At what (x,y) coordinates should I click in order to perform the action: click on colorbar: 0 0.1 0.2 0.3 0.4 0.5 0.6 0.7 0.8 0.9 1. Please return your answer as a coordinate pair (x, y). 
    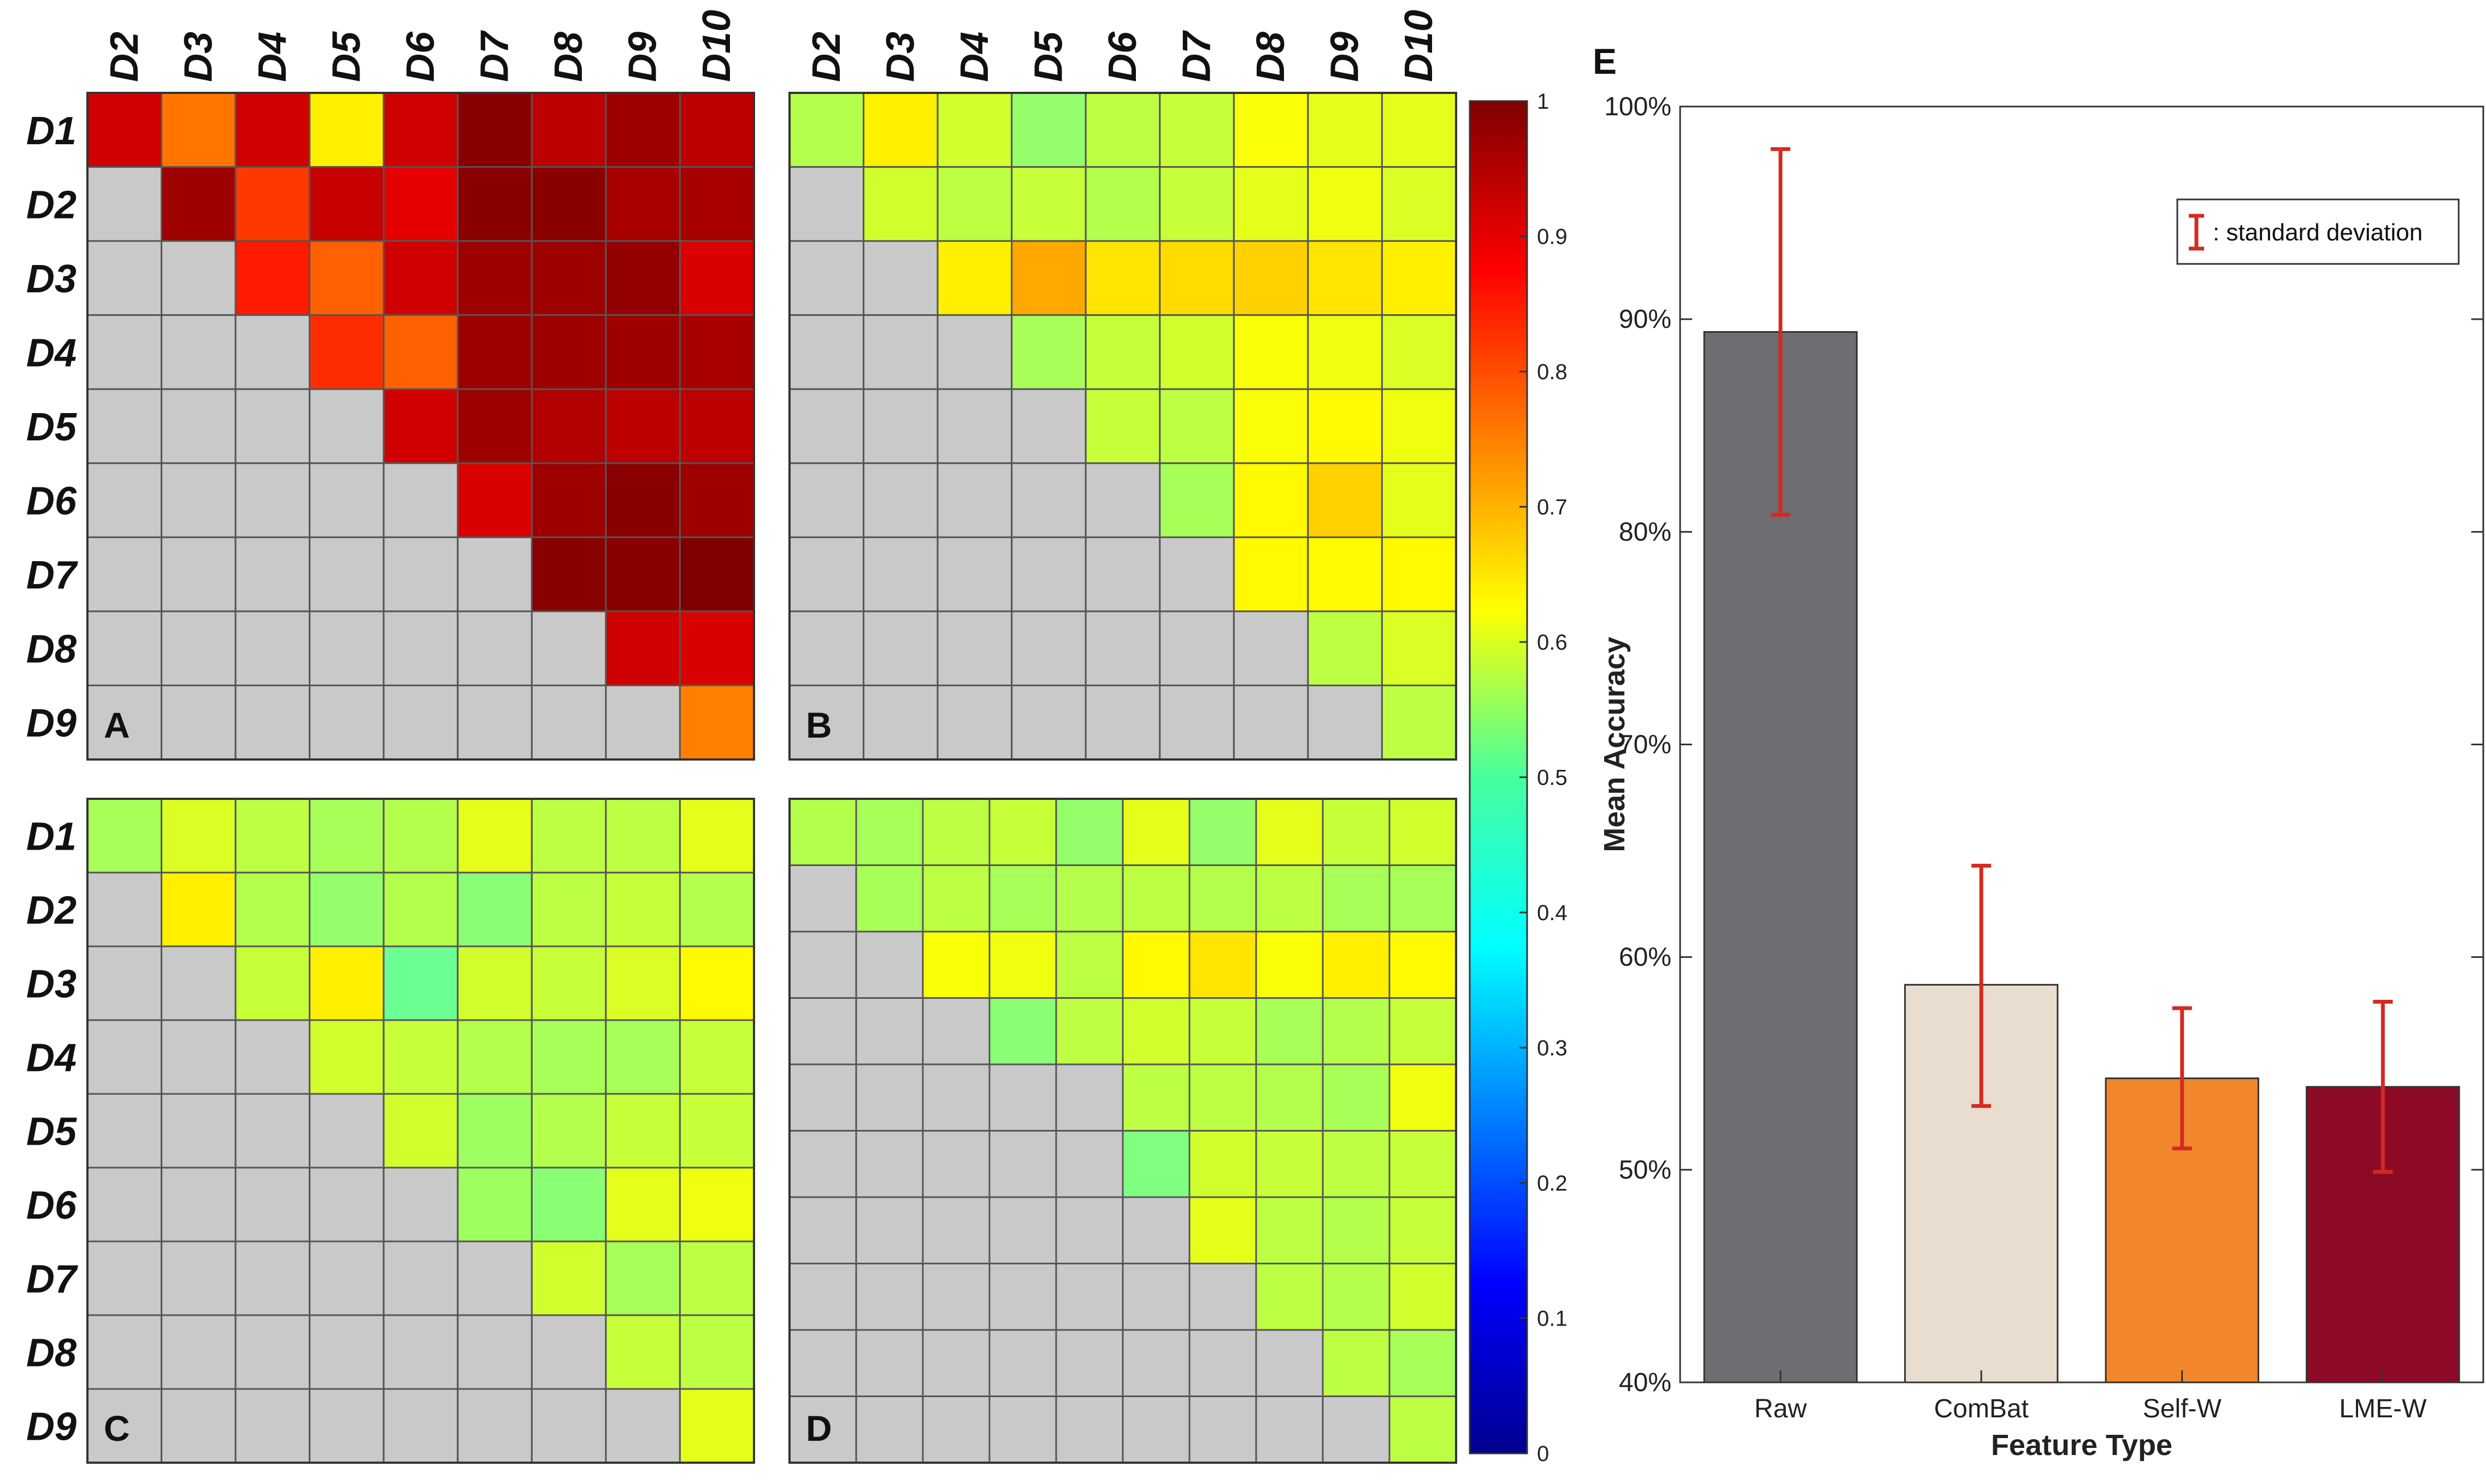
    Looking at the image, I should click on (1519, 778).